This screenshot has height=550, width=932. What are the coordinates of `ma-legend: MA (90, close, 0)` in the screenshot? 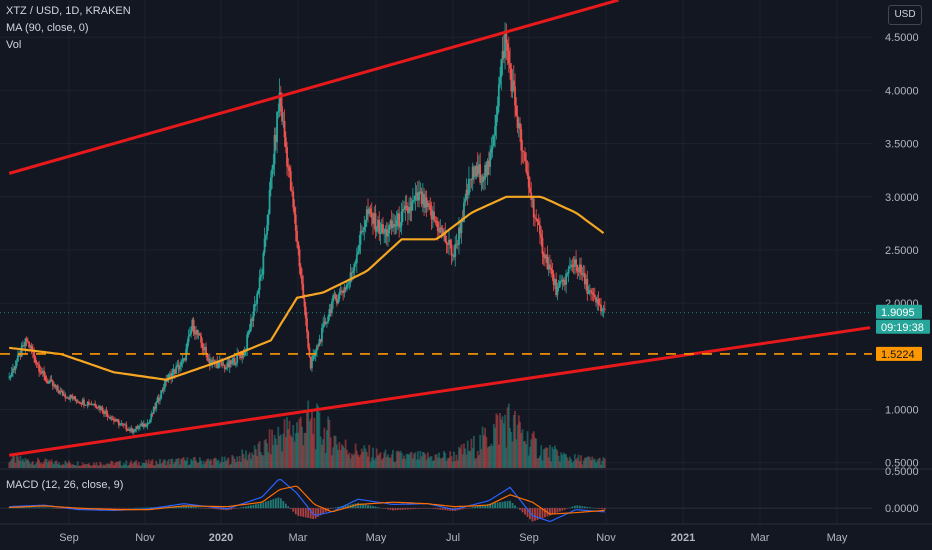 It's located at (47, 28).